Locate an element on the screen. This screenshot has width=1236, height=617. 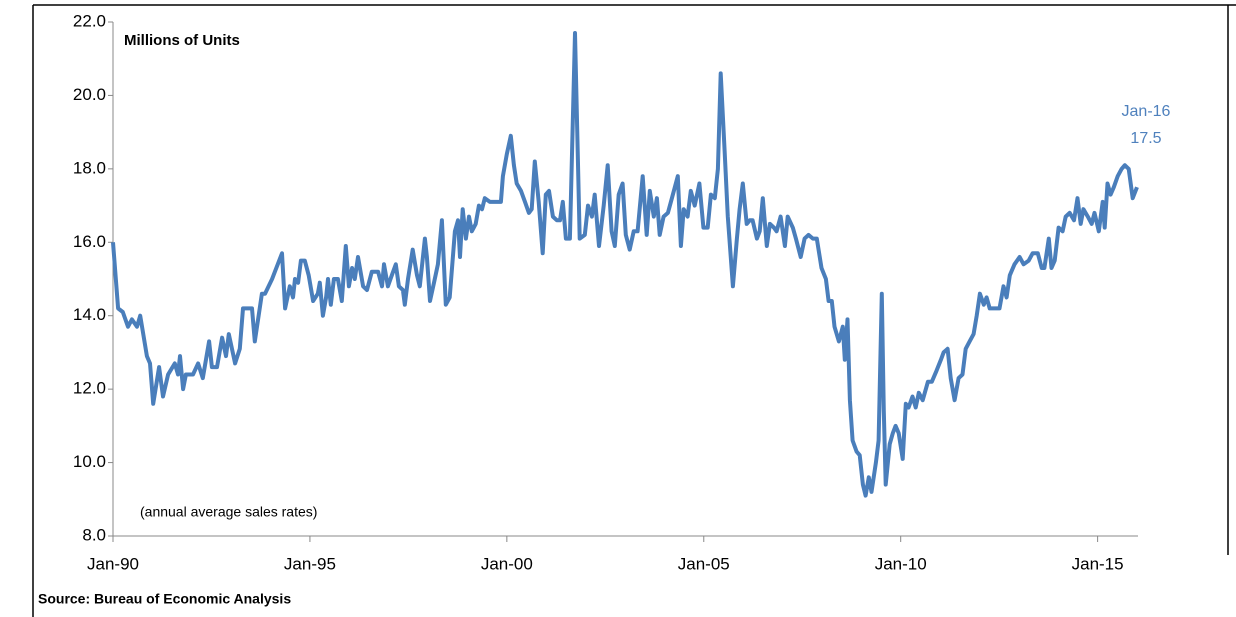
x-tick-label: Jan-10 is located at coordinates (901, 563).